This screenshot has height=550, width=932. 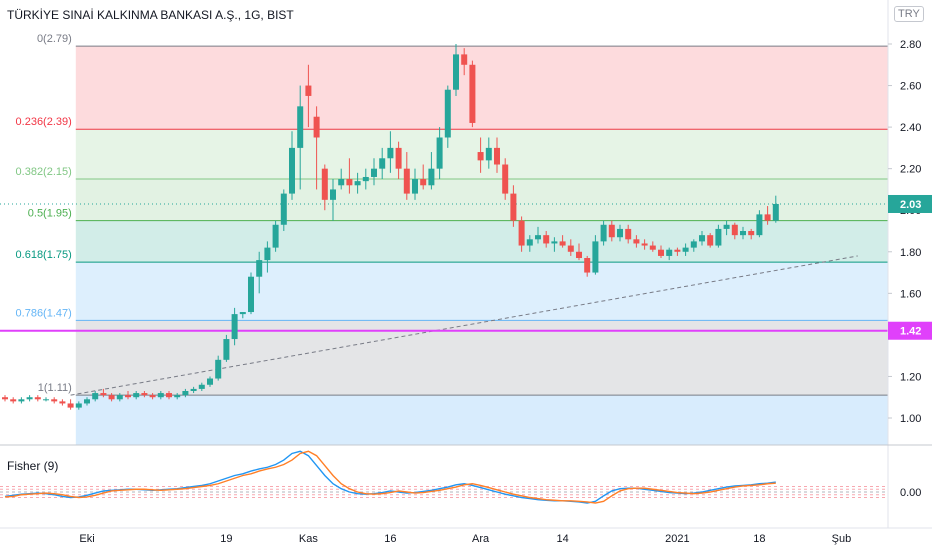 What do you see at coordinates (390, 539) in the screenshot?
I see `time-tick-label: 16` at bounding box center [390, 539].